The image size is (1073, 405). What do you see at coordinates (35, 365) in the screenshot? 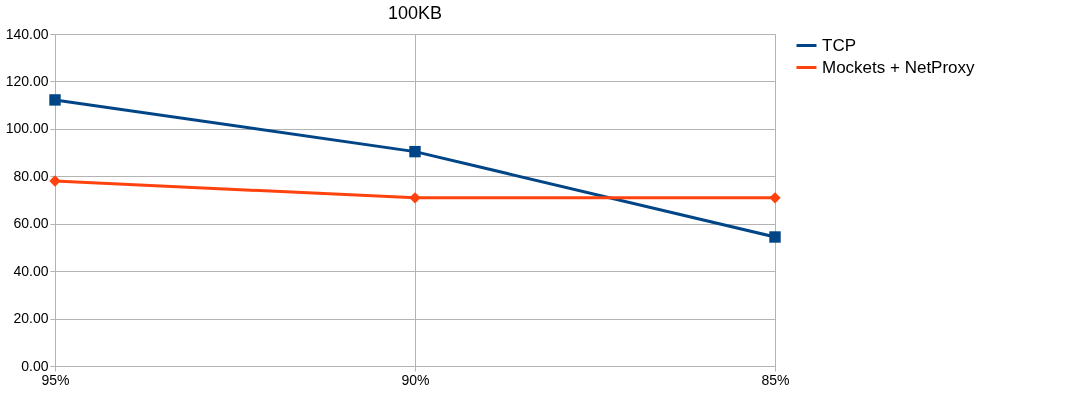
I see `y-tick-label: 0.00` at bounding box center [35, 365].